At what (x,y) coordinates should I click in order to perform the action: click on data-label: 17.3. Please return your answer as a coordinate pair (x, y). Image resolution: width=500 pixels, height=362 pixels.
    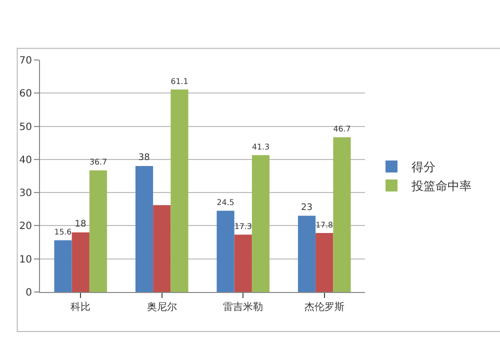
    Looking at the image, I should click on (243, 227).